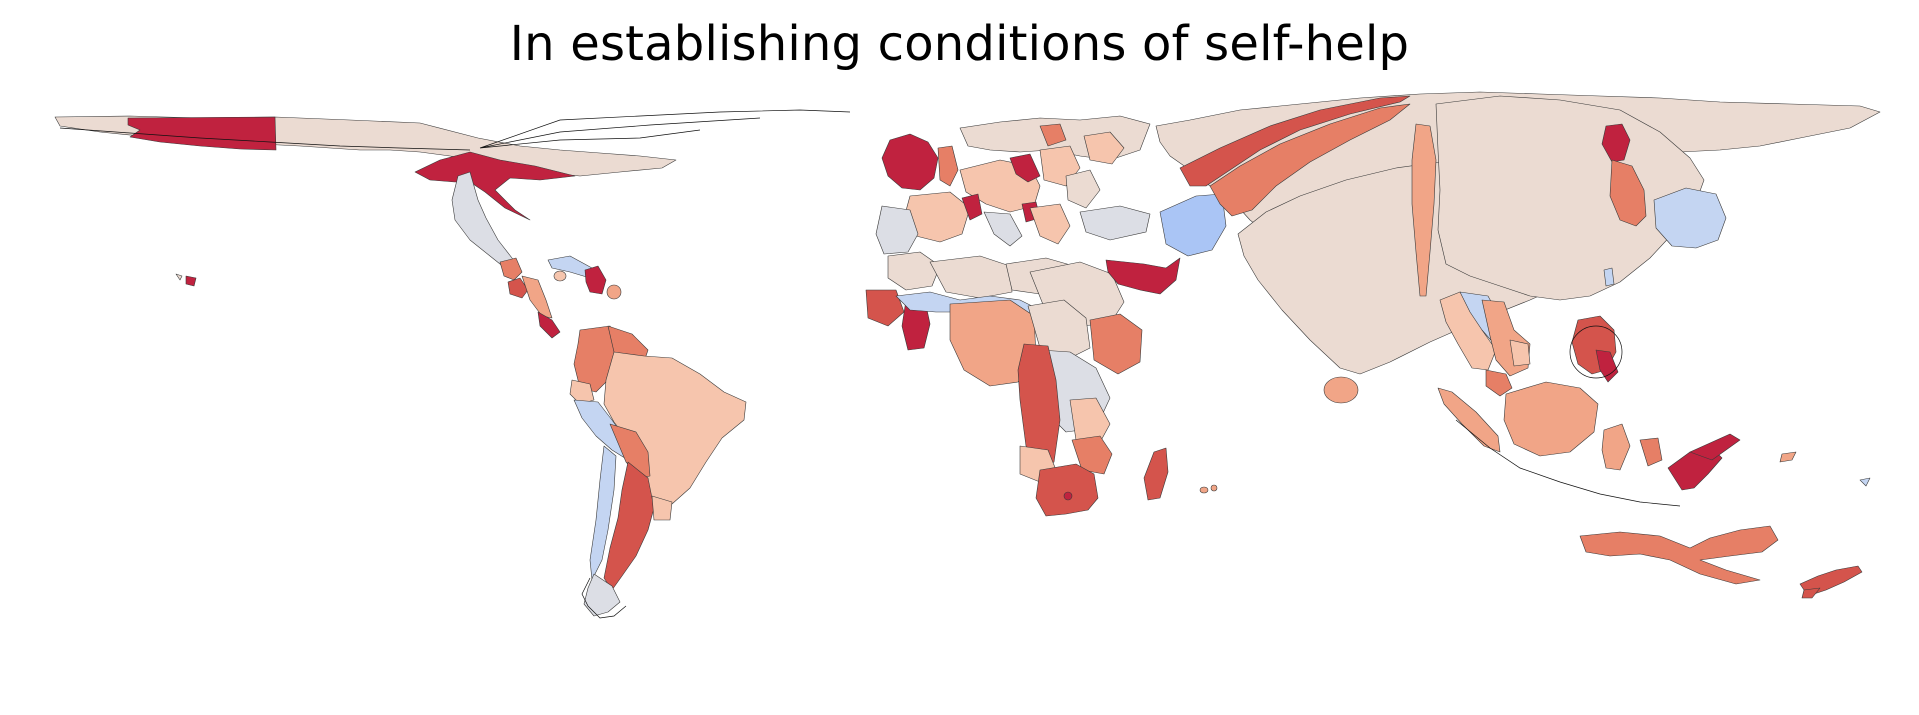 This screenshot has width=1919, height=715. I want to click on region-morocco, so click(914, 271).